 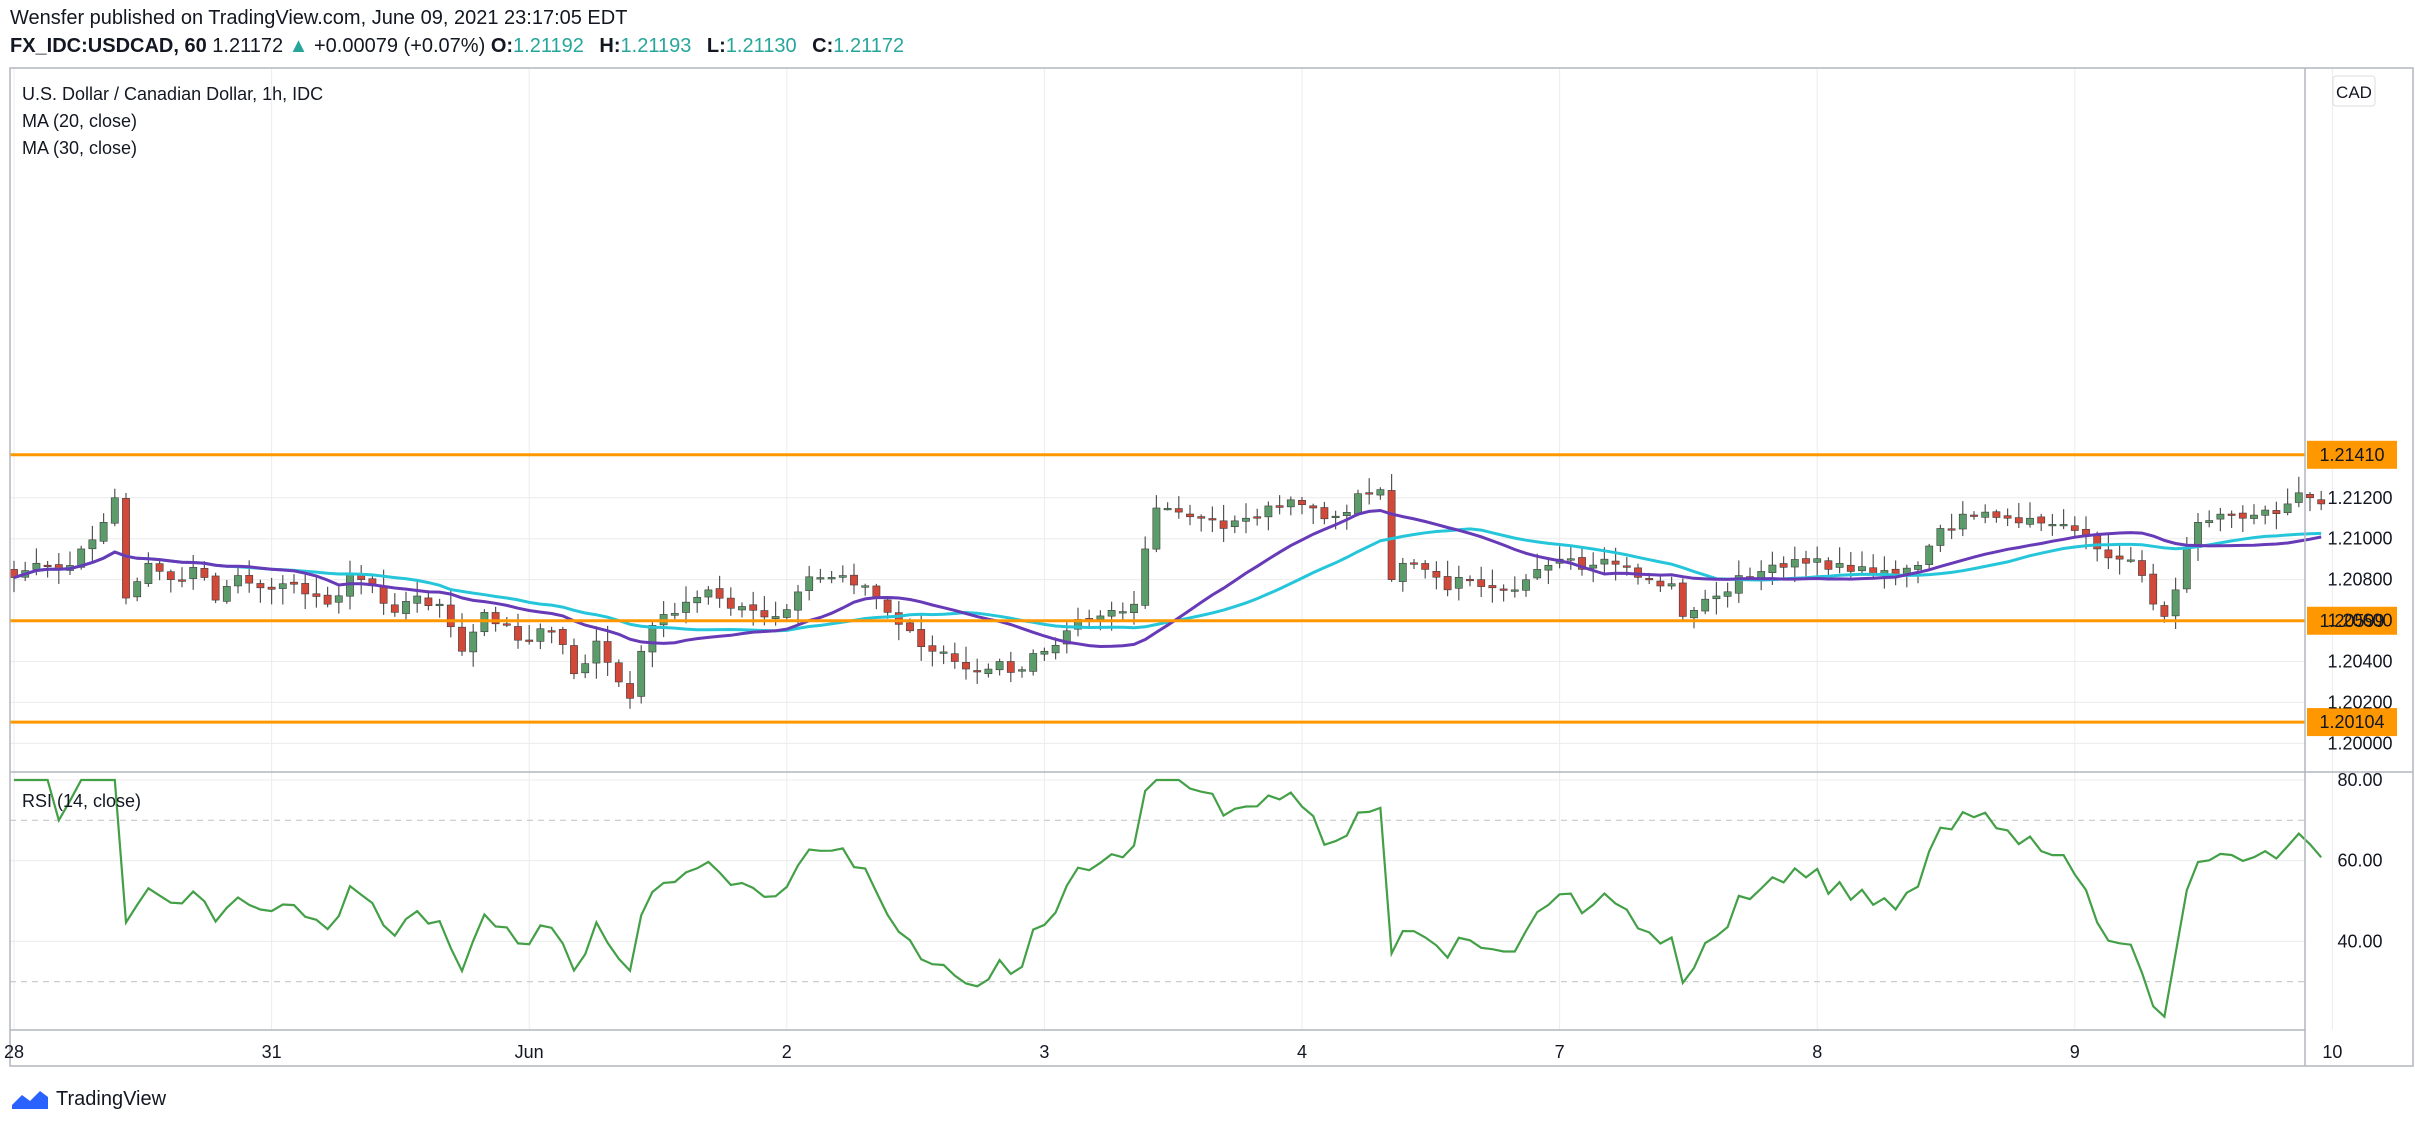 I want to click on level-price-label: 1.20599, so click(x=2351, y=621).